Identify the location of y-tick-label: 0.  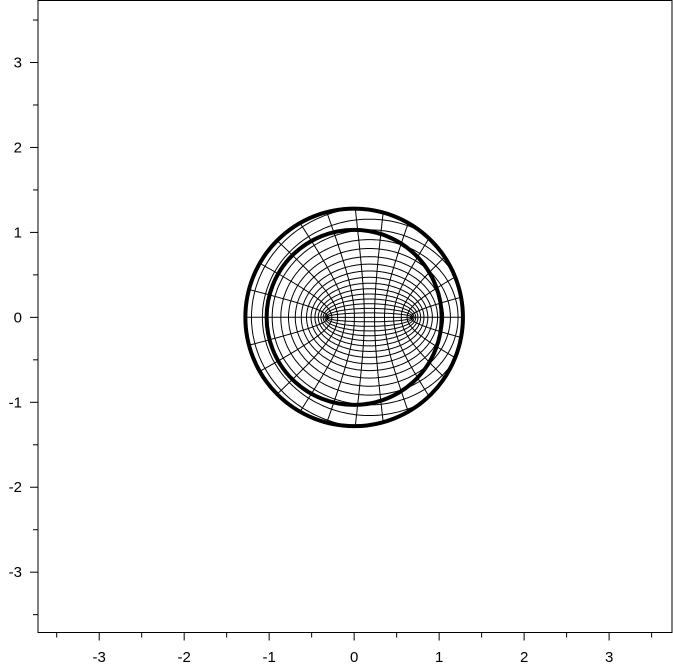
(18, 317).